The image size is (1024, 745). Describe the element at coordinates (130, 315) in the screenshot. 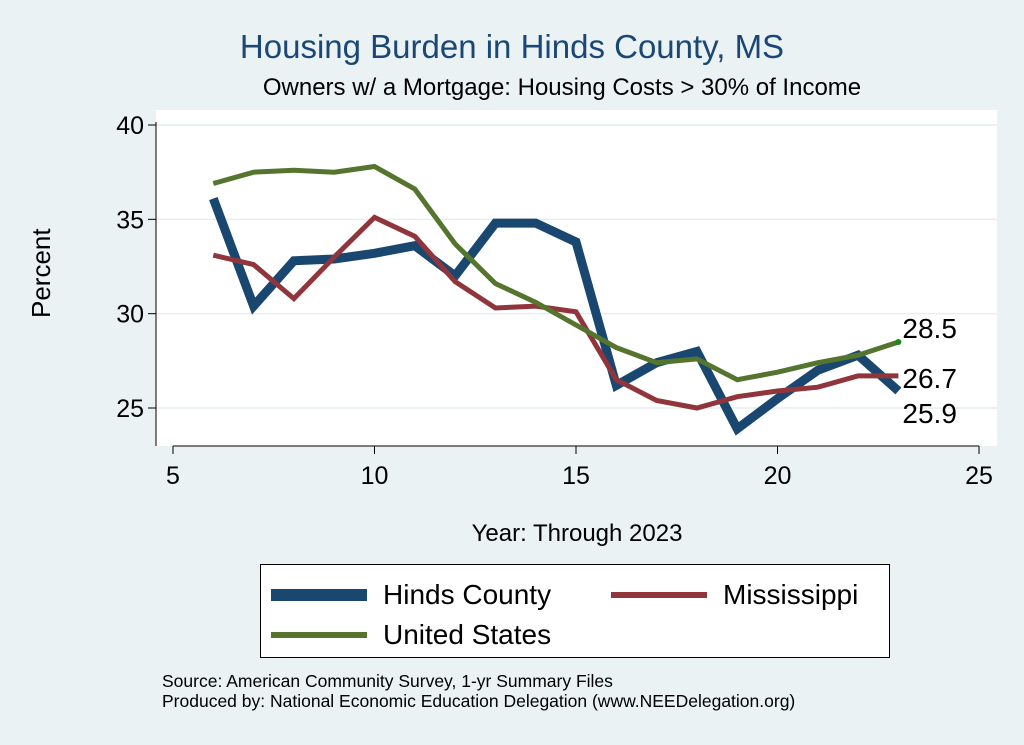

I see `y-tick-label: 30` at that location.